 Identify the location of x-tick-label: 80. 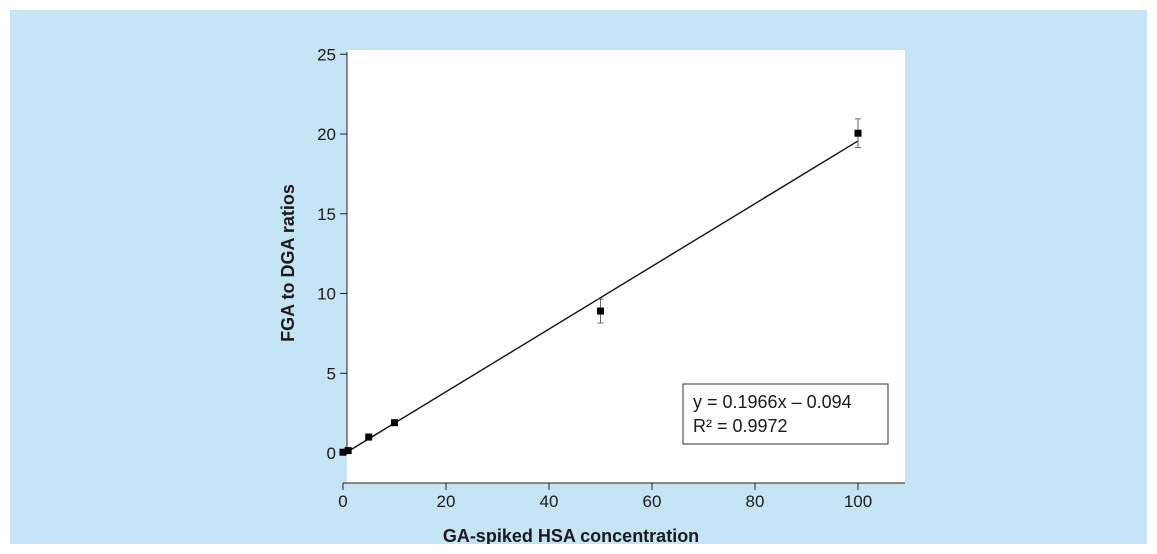
(755, 501).